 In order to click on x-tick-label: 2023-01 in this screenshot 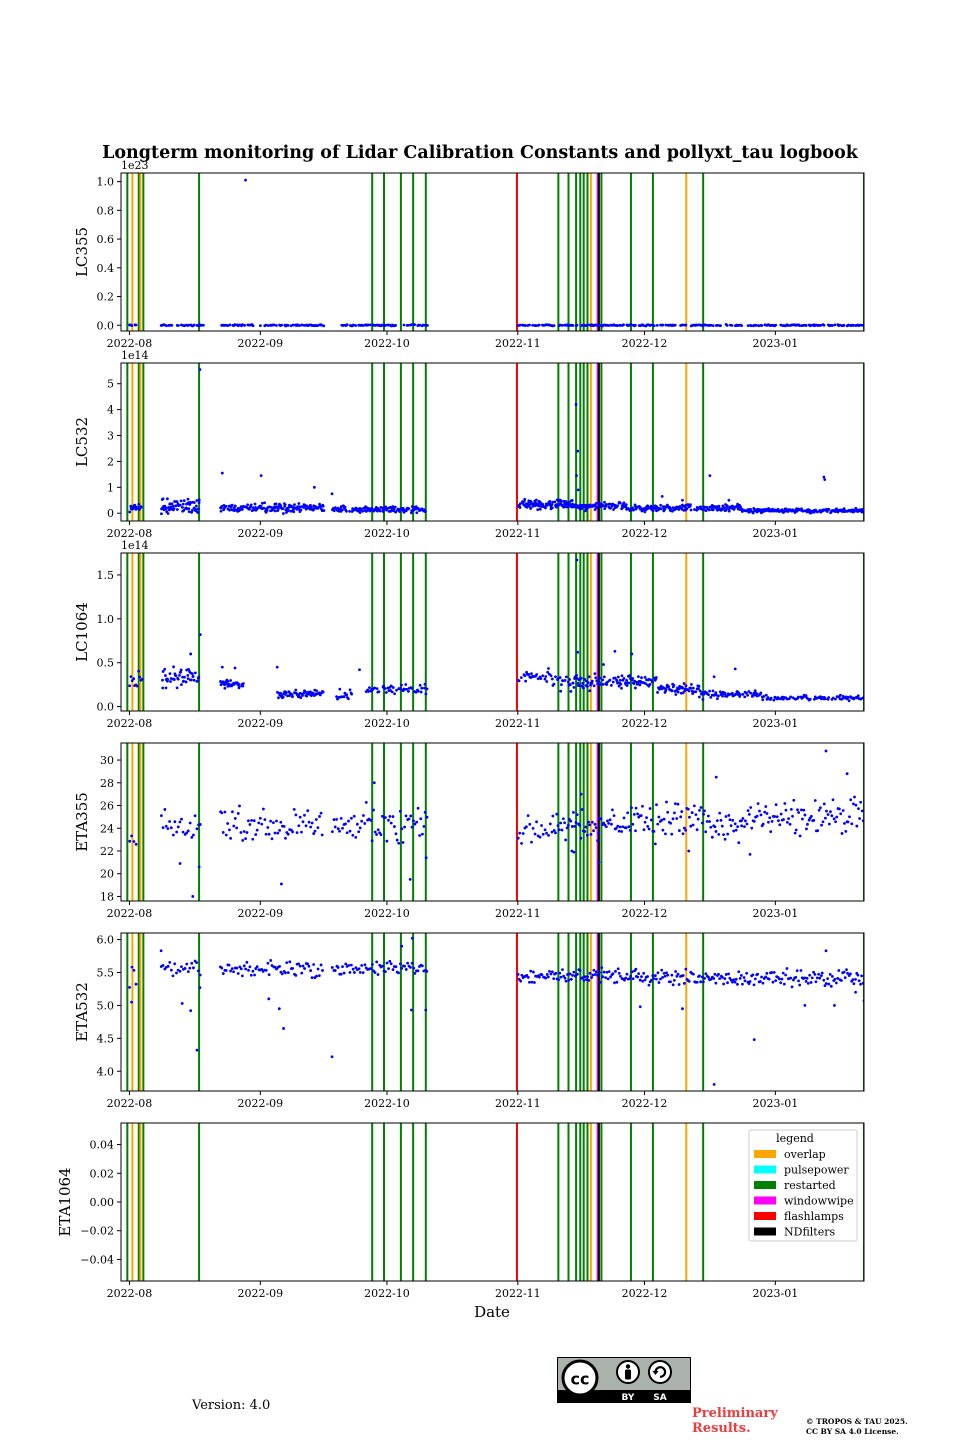, I will do `click(775, 1103)`.